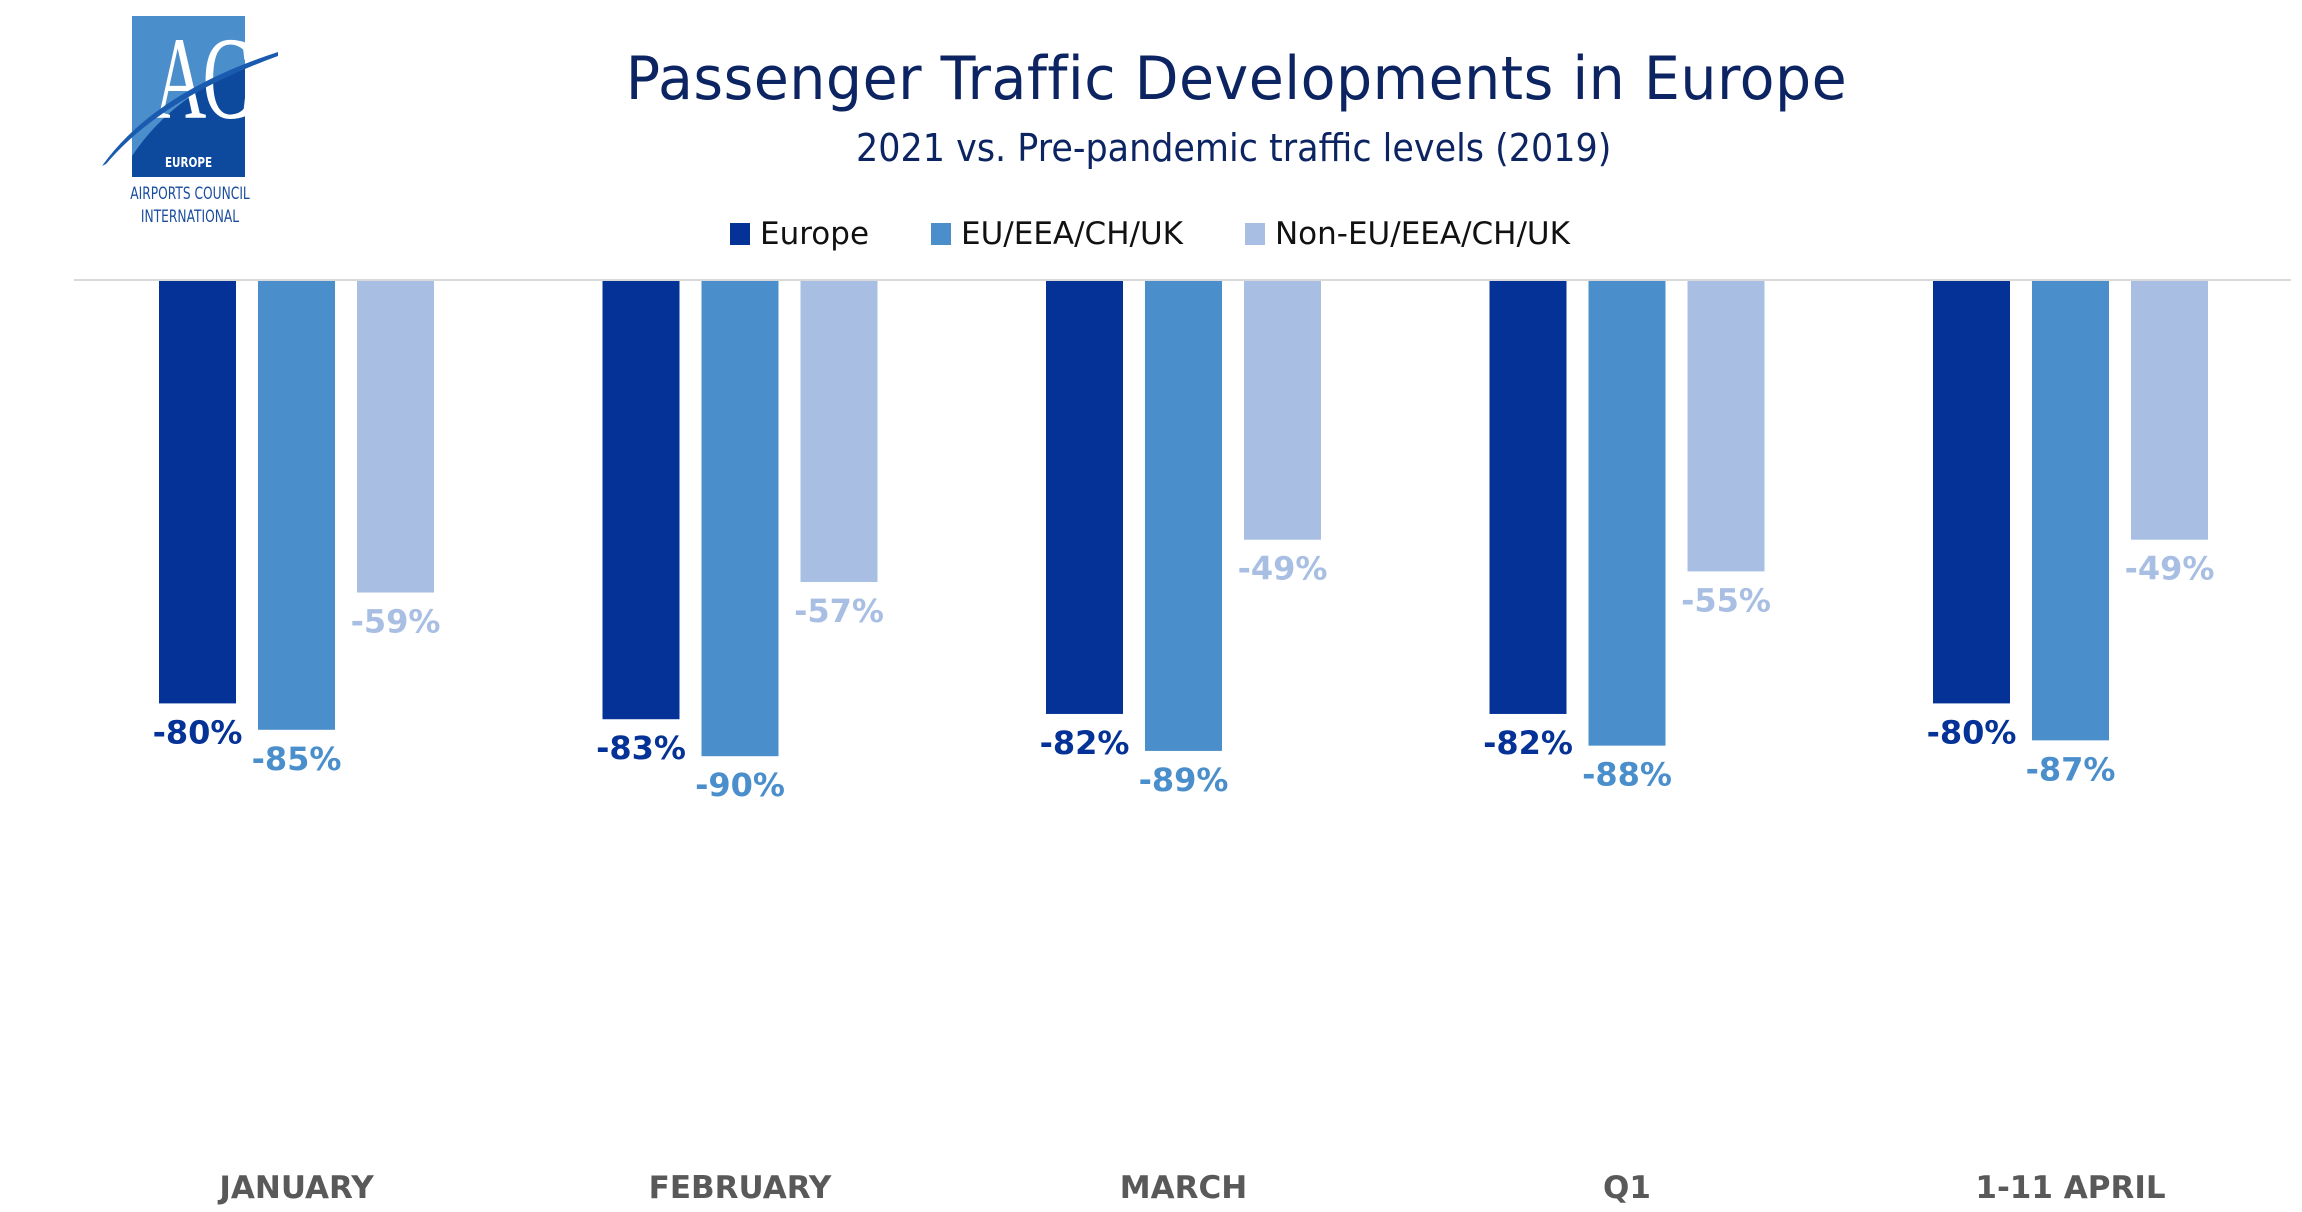  What do you see at coordinates (1726, 600) in the screenshot?
I see `data-label-non-eu-eea-ch-uk-q1: -55%` at bounding box center [1726, 600].